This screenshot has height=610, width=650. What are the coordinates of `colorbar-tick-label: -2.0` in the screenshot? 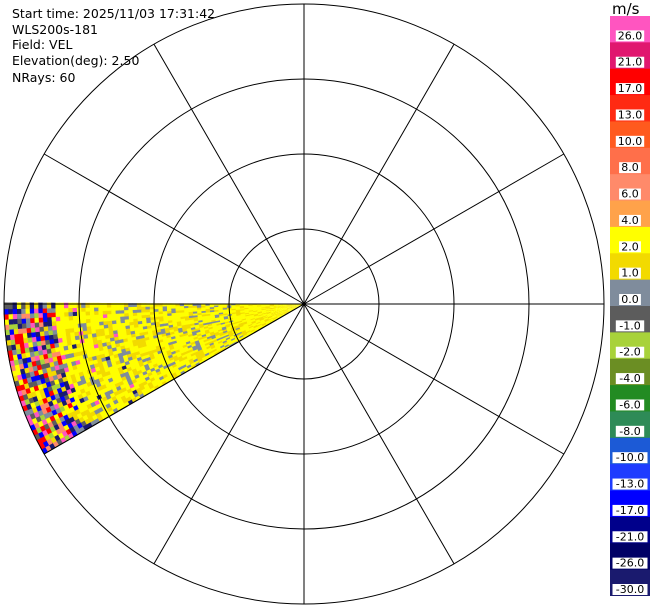 It's located at (629, 352).